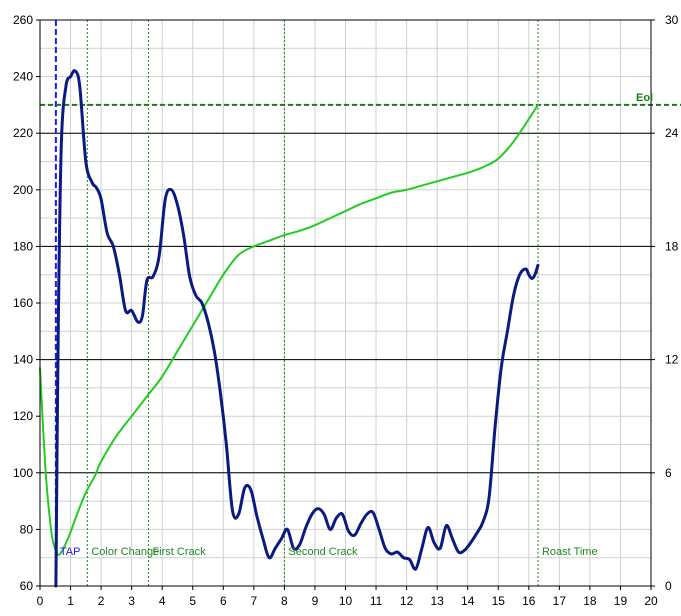  Describe the element at coordinates (23, 246) in the screenshot. I see `y-left-tick-label: 180` at that location.